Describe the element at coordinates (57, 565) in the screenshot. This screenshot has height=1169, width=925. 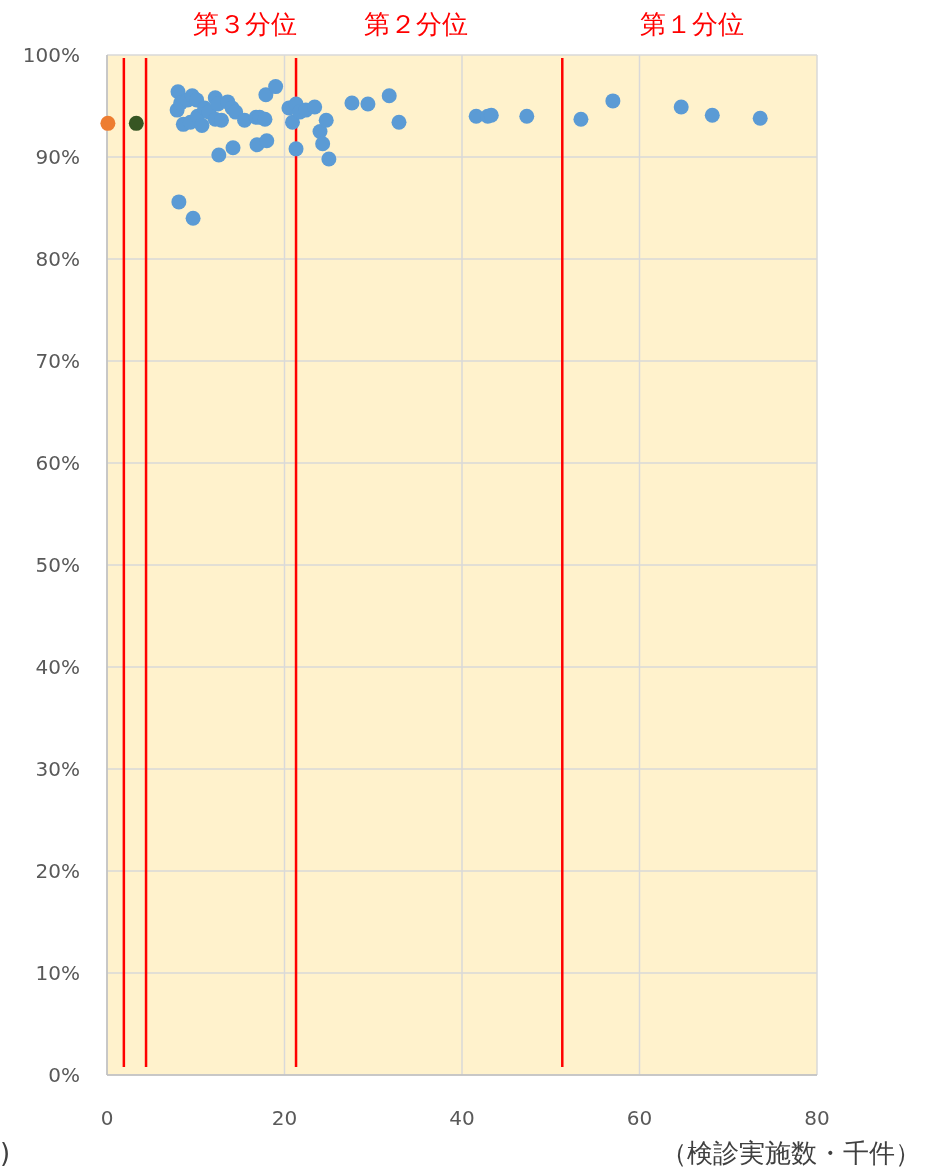
I see `y-tick-label: 50%` at that location.